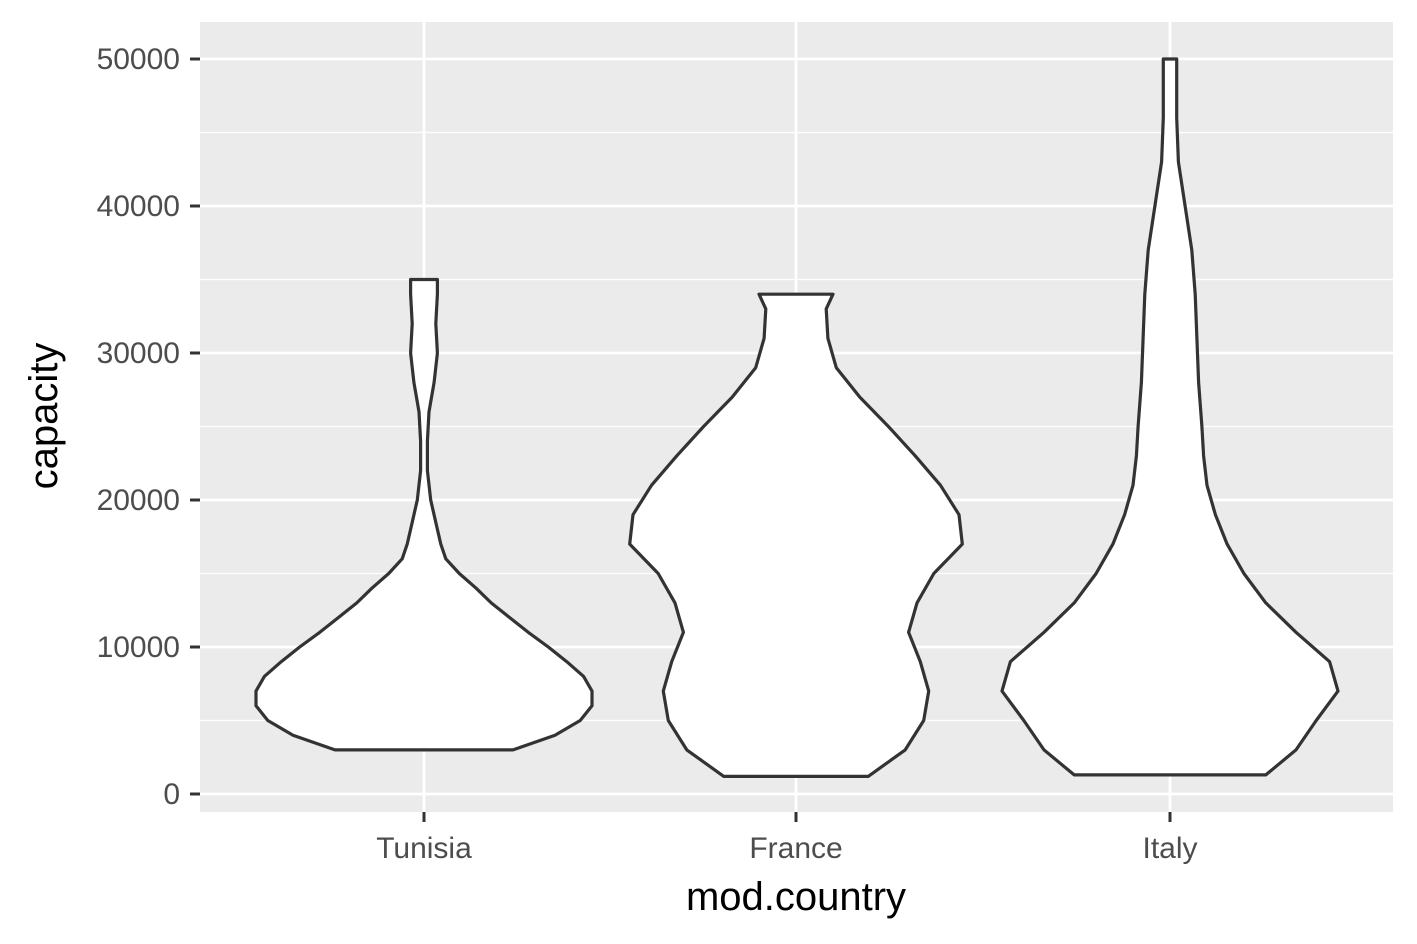  Describe the element at coordinates (44, 416) in the screenshot. I see `y-axis-title: capacity` at that location.